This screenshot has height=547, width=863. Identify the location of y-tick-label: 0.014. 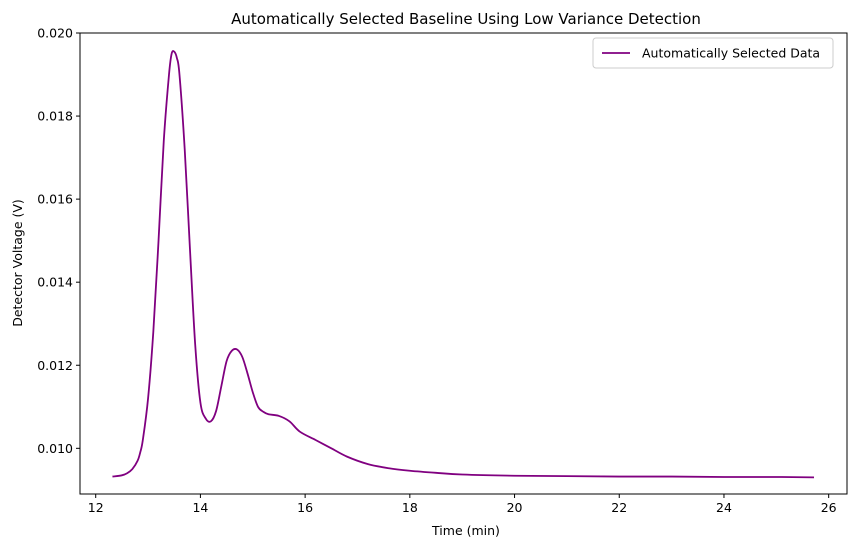
(55, 282).